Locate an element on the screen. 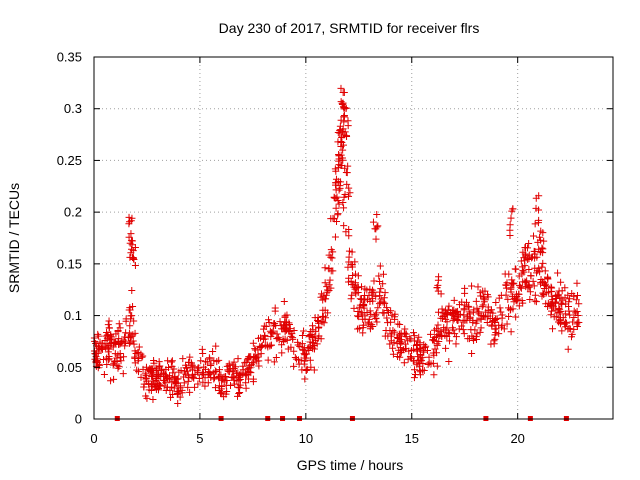 The width and height of the screenshot is (640, 480). y-tick-label: 0 is located at coordinates (78, 419).